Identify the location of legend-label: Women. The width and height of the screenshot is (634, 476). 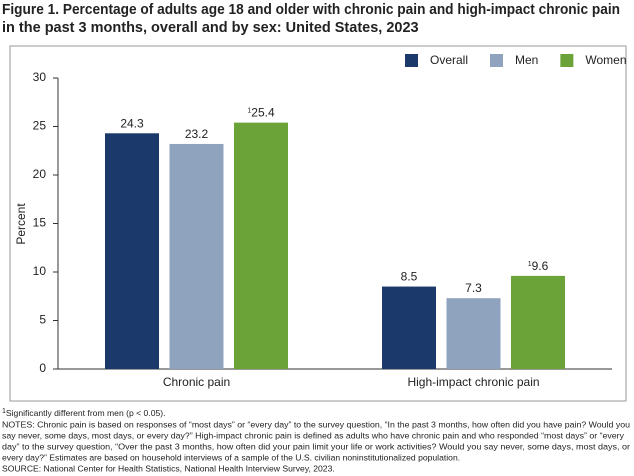
(605, 60).